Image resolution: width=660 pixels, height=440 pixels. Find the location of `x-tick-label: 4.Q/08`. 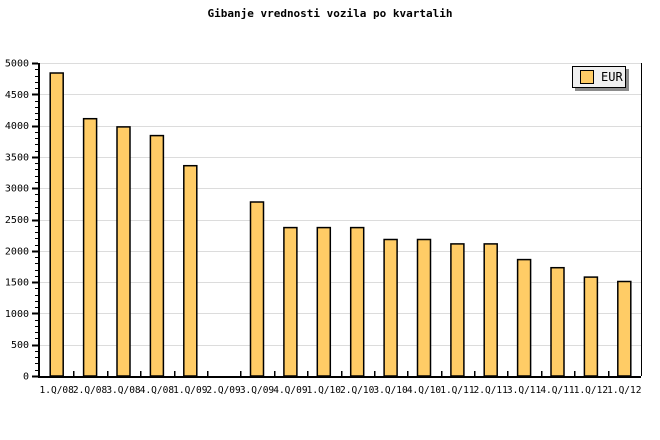

x-tick-label: 4.Q/08 is located at coordinates (157, 390).